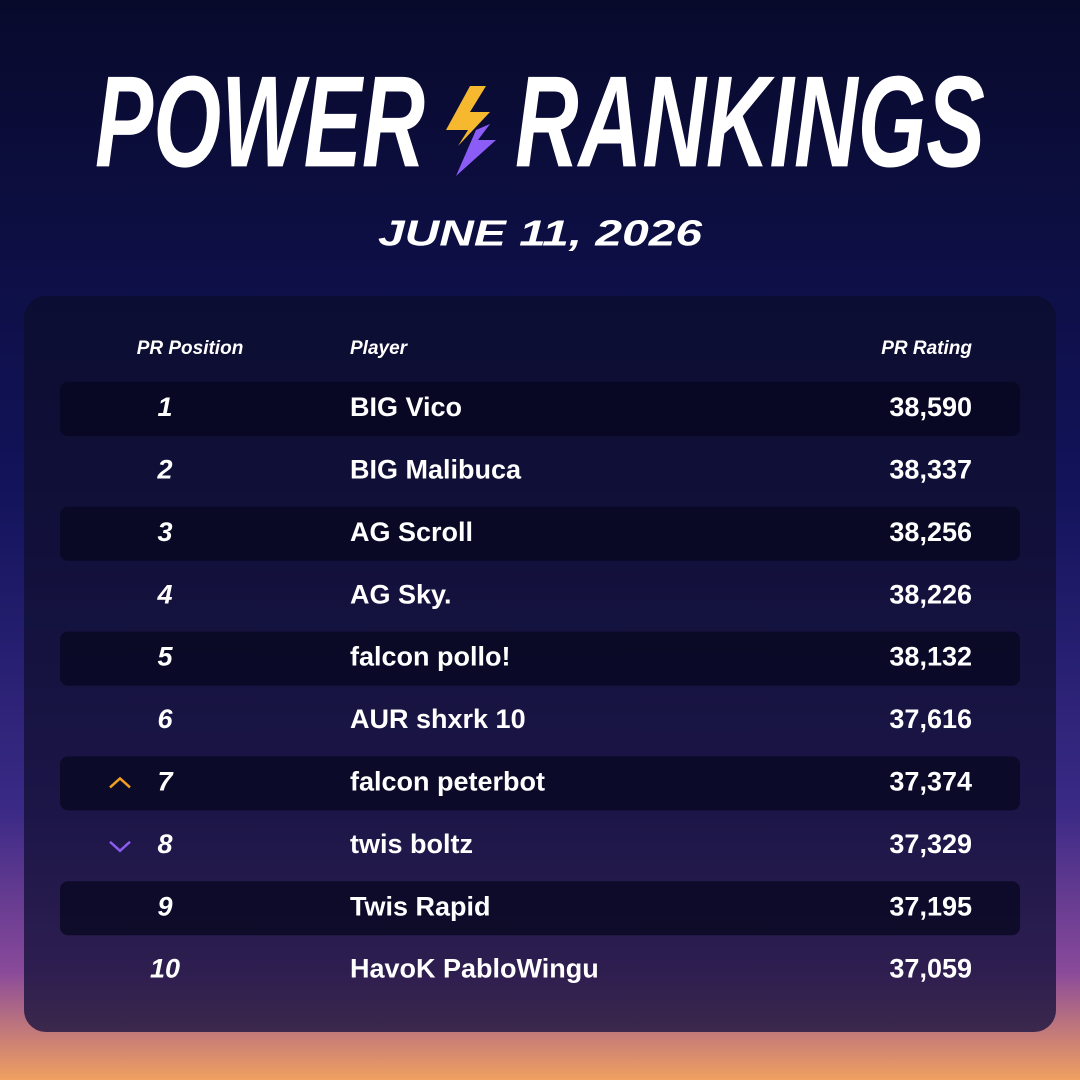 This screenshot has width=1080, height=1080. I want to click on position: 8, so click(164, 844).